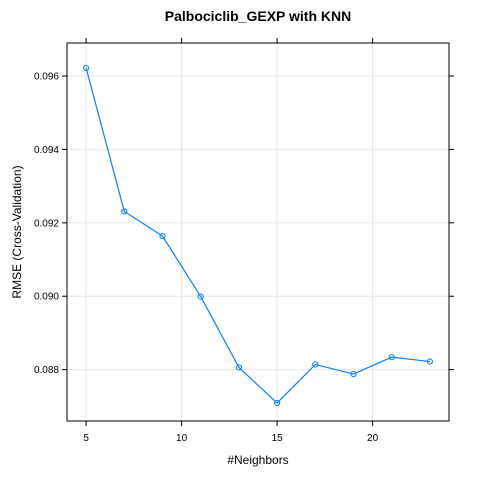 This screenshot has width=480, height=480. What do you see at coordinates (257, 460) in the screenshot?
I see `x-axis-label: #Neighbors` at bounding box center [257, 460].